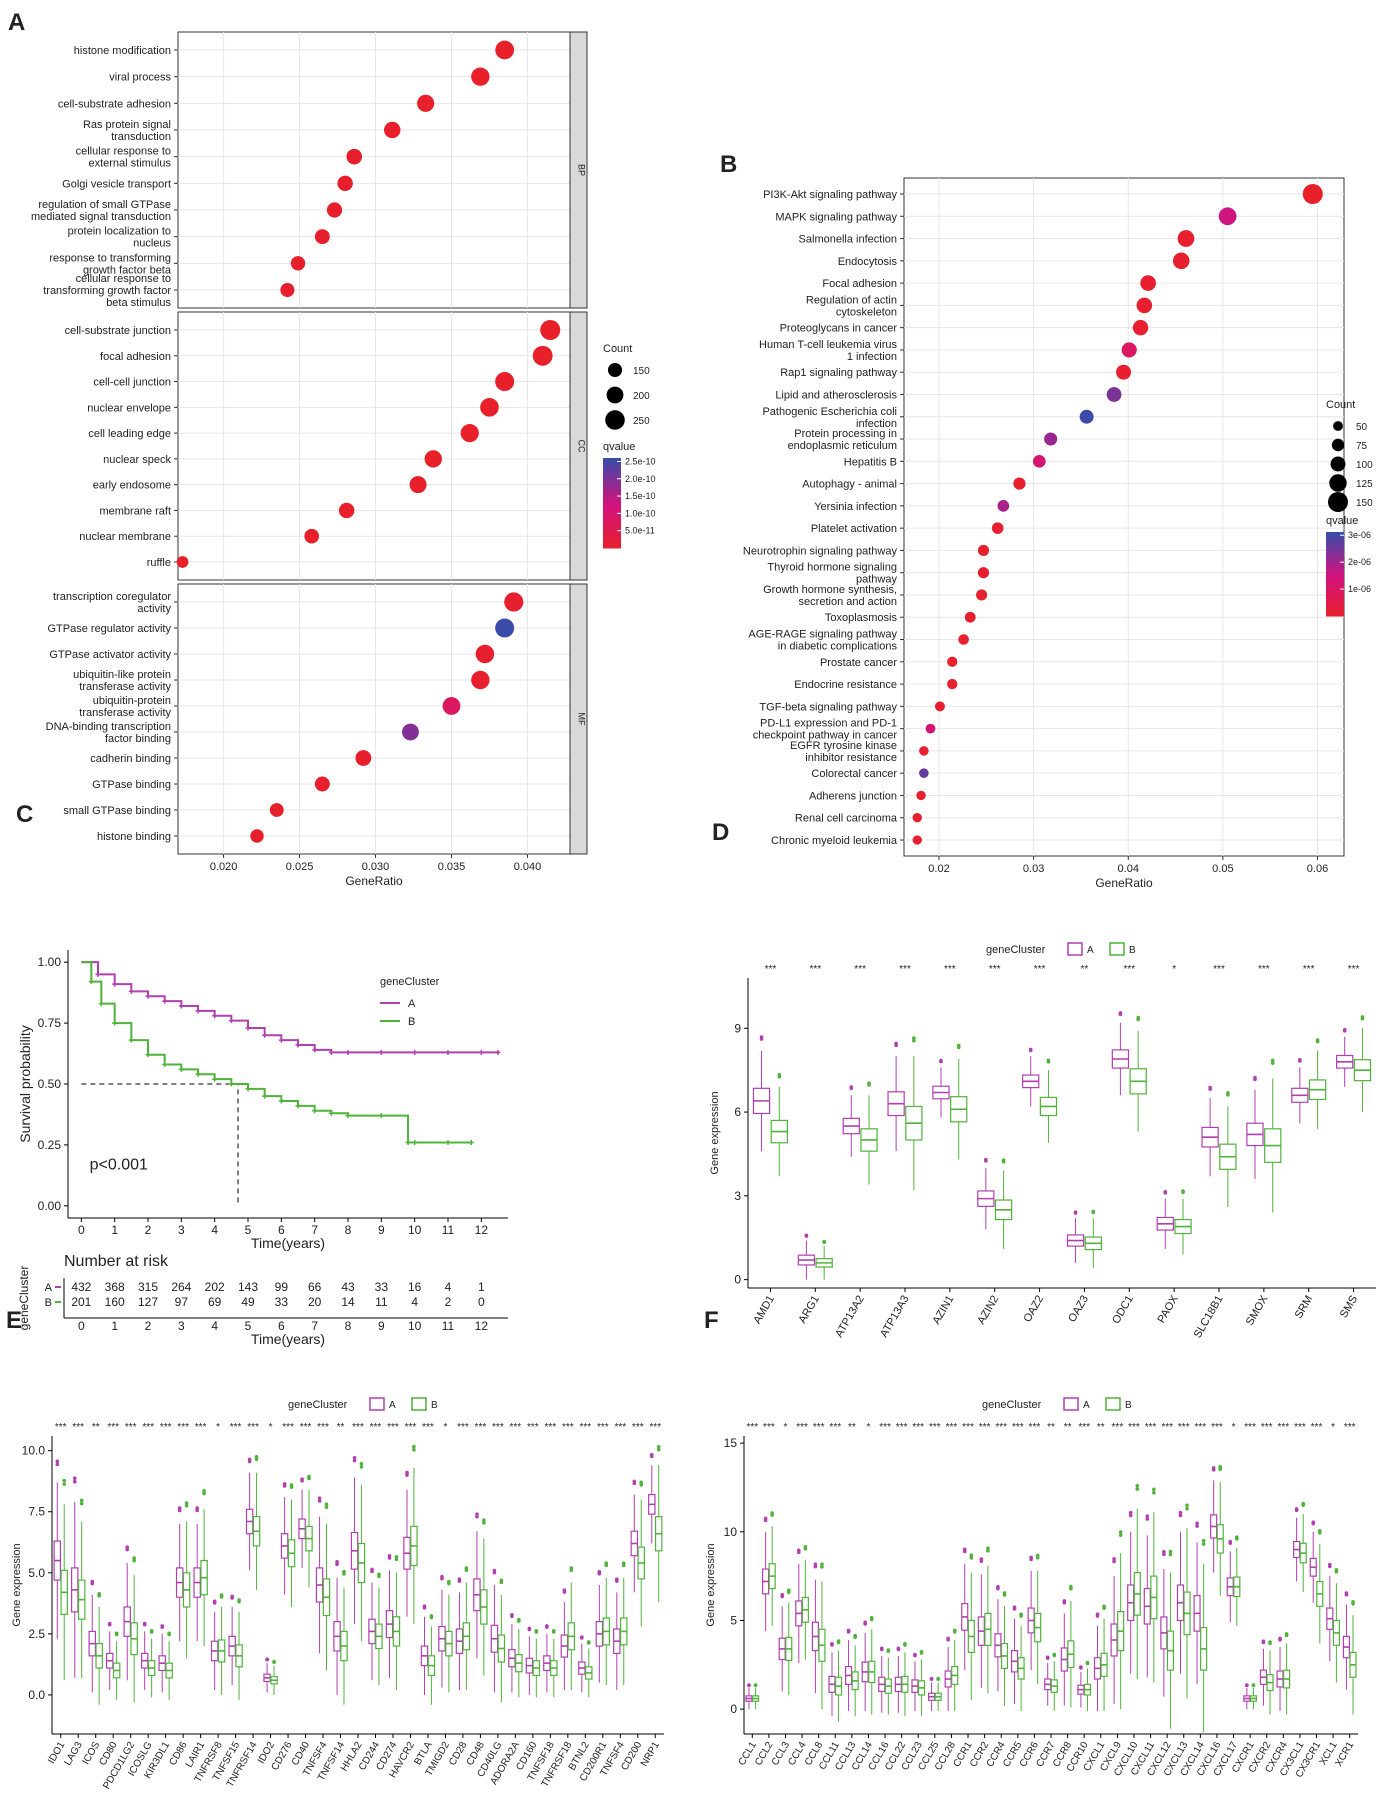 This screenshot has width=1378, height=1805. I want to click on risk-count: 202, so click(215, 1287).